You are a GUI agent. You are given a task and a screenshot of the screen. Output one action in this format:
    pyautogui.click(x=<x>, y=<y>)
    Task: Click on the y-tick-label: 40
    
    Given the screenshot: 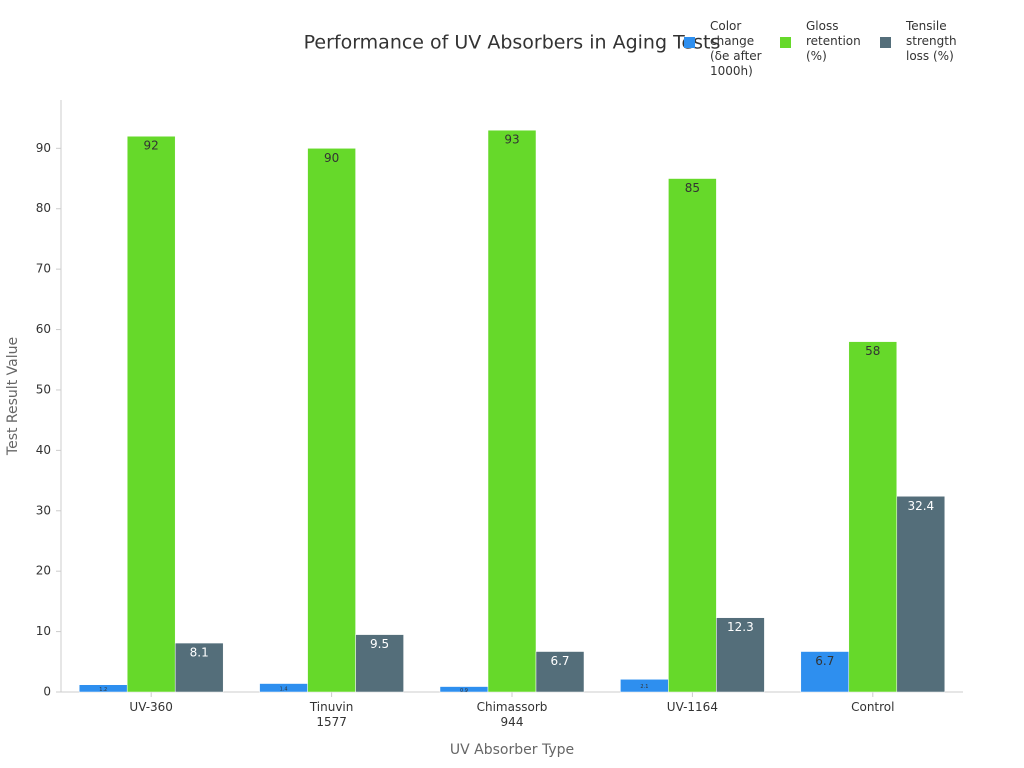 What is the action you would take?
    pyautogui.click(x=43, y=450)
    